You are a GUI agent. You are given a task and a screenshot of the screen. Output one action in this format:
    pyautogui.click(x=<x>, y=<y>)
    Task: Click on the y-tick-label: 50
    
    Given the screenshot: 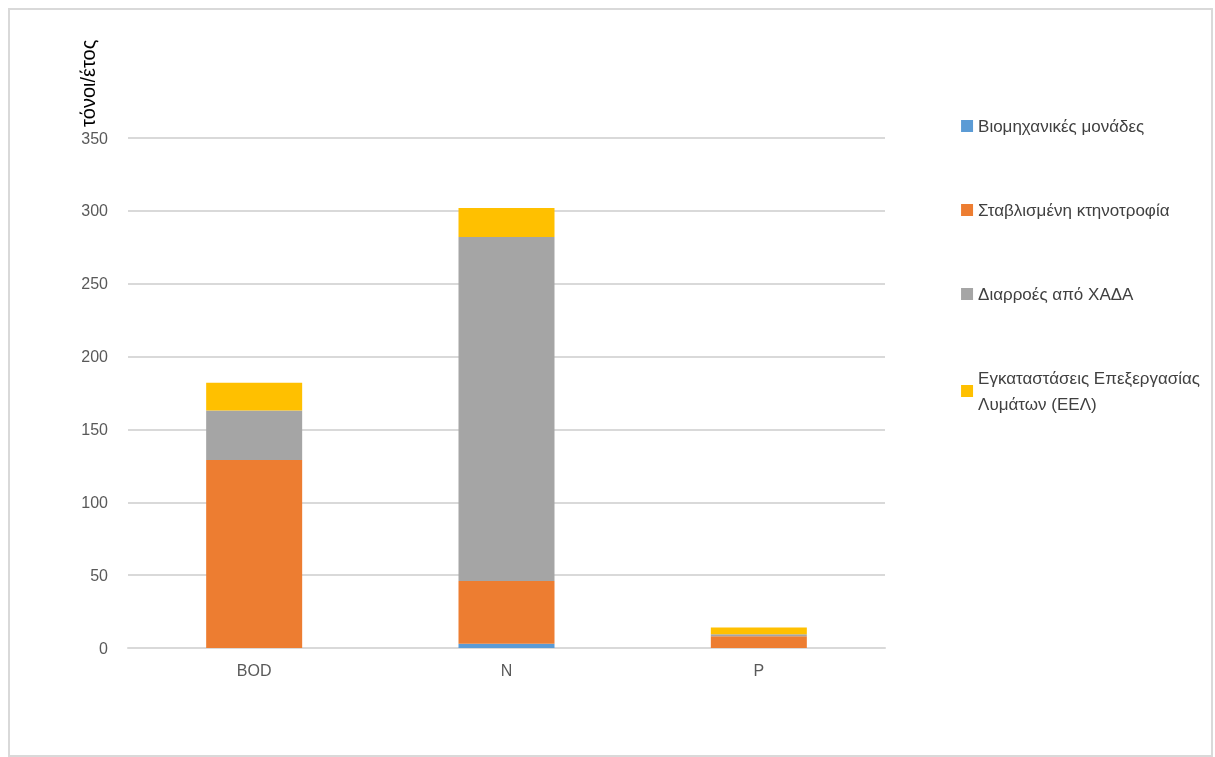 What is the action you would take?
    pyautogui.click(x=99, y=575)
    